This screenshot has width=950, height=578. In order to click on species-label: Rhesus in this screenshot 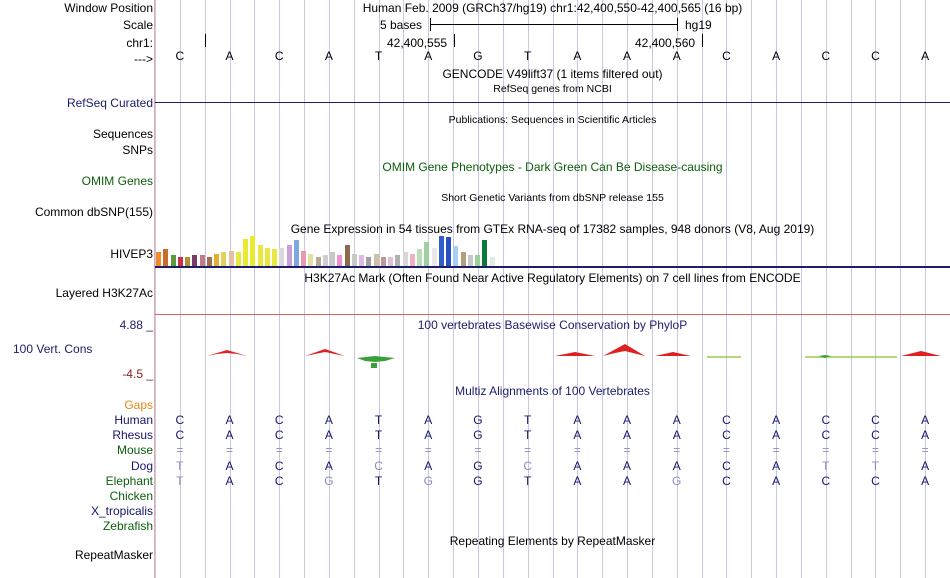, I will do `click(132, 435)`.